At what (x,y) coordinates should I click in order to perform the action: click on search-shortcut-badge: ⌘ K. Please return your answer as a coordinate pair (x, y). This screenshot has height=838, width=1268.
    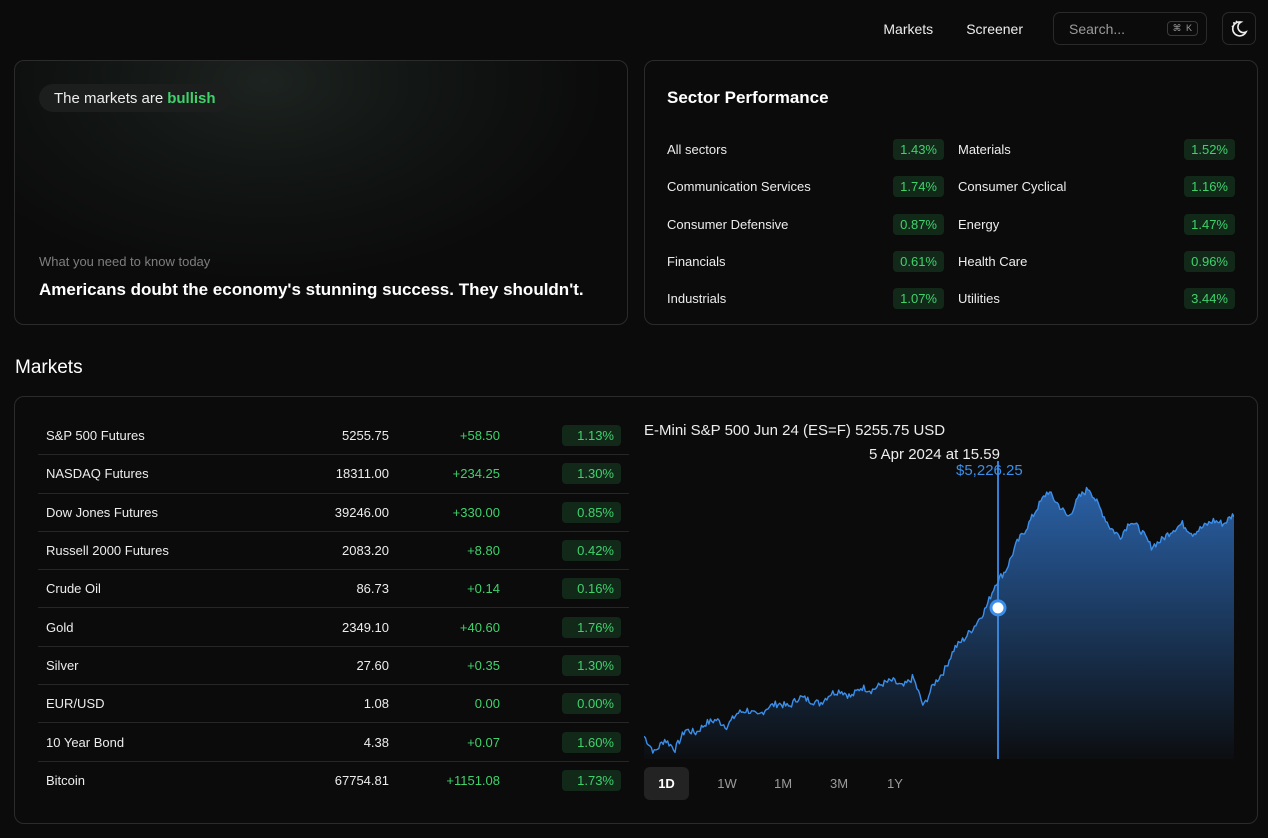
    Looking at the image, I should click on (1182, 28).